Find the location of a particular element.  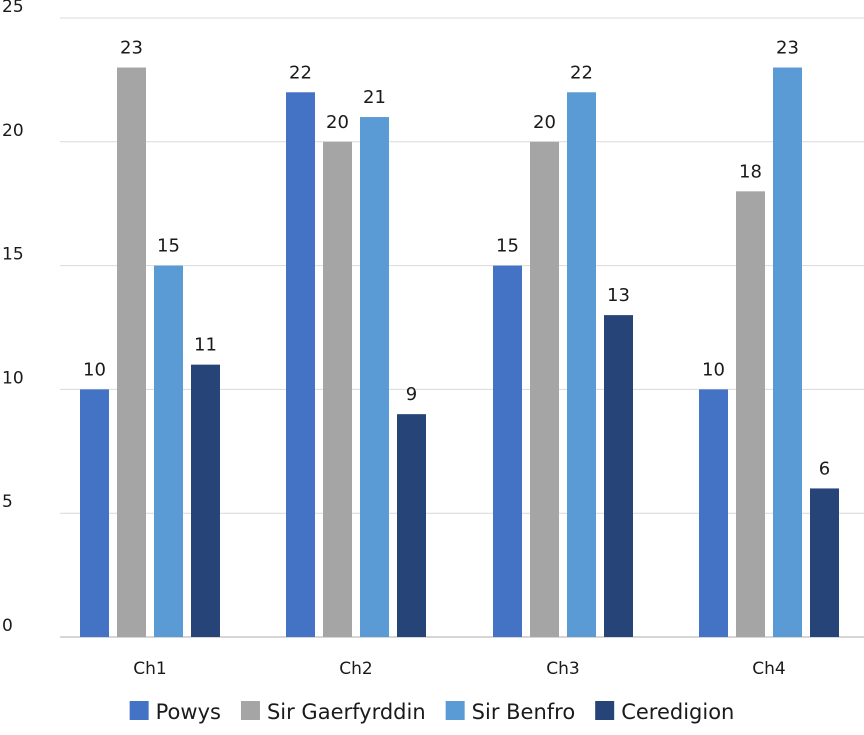

y-tick-label: 15 is located at coordinates (13, 255).